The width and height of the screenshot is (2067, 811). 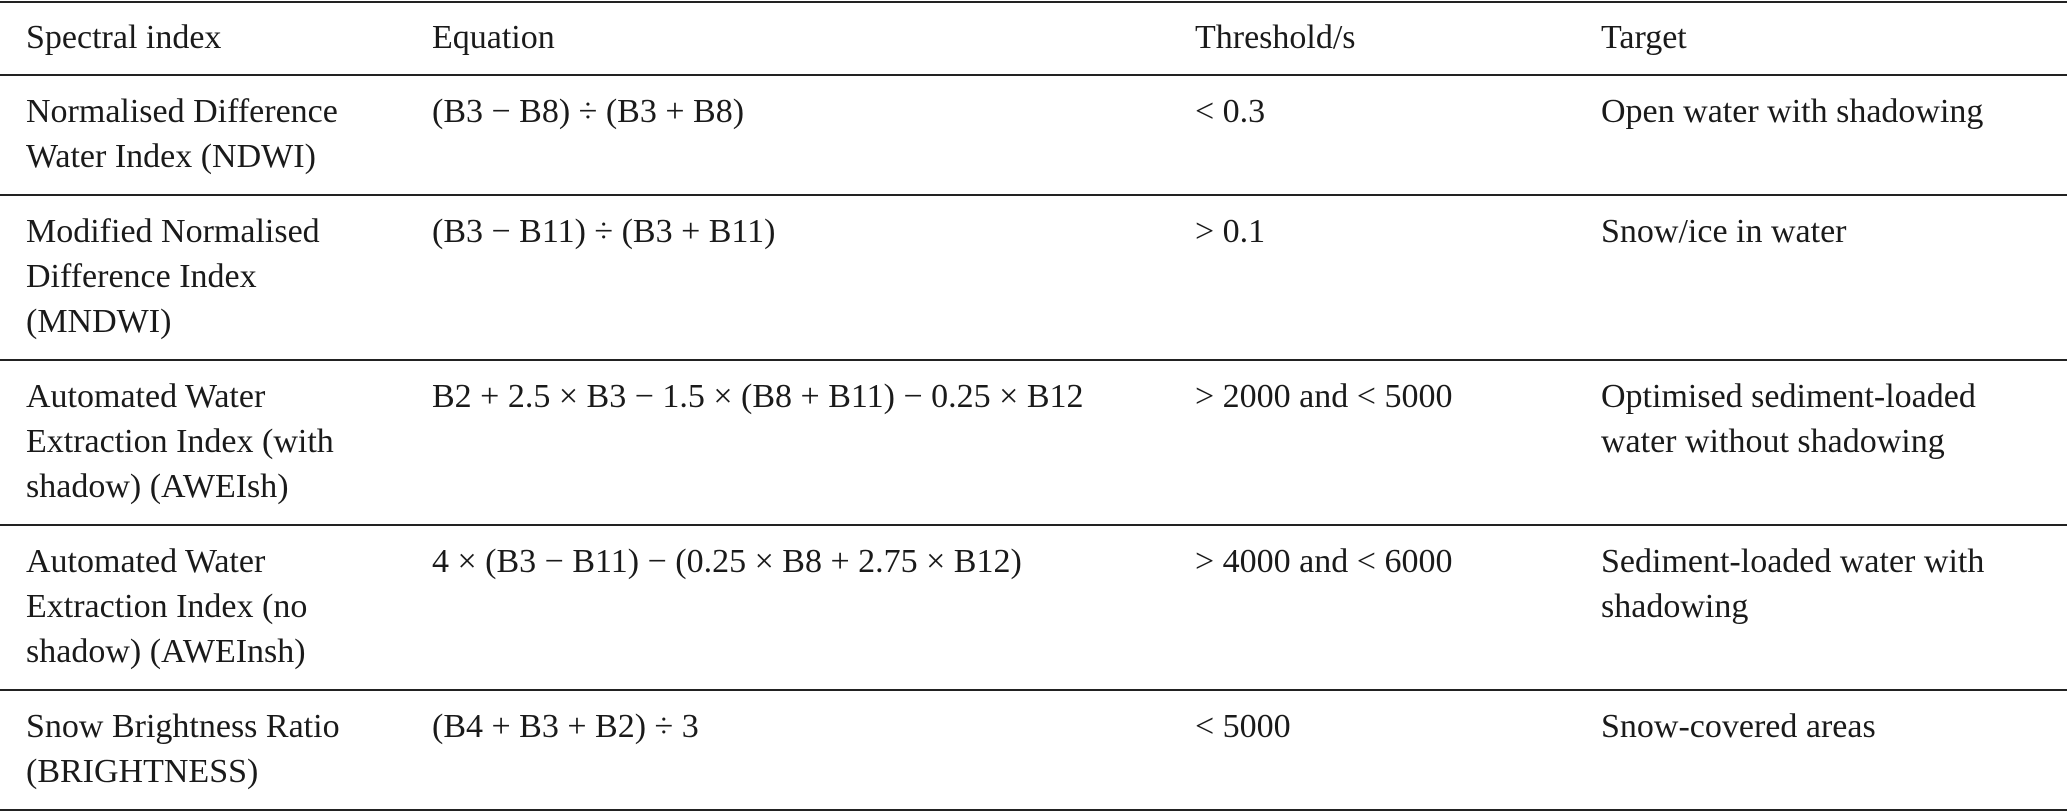 I want to click on cell-line: (B4 + B3 + B2) ÷ 3, so click(x=565, y=726).